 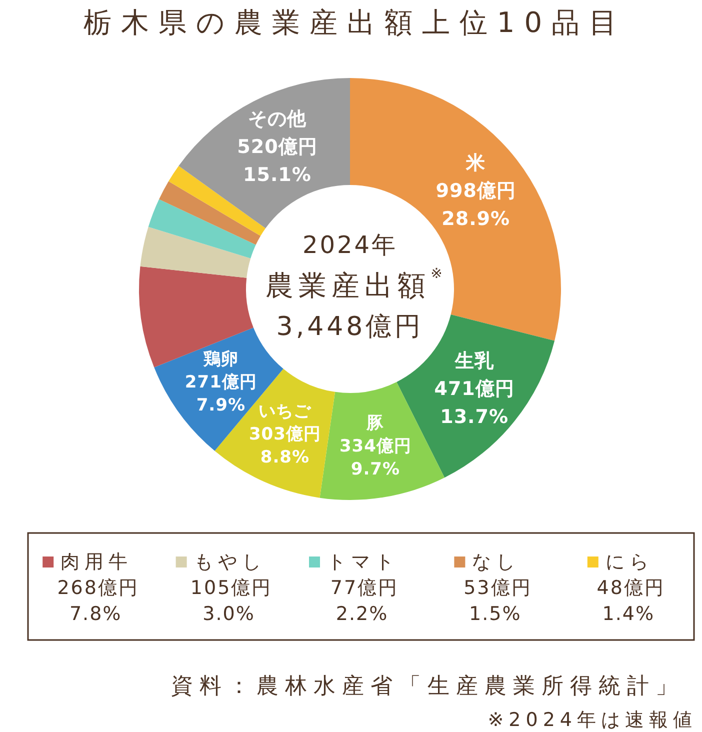 What do you see at coordinates (474, 361) in the screenshot?
I see `slice-label: 生乳` at bounding box center [474, 361].